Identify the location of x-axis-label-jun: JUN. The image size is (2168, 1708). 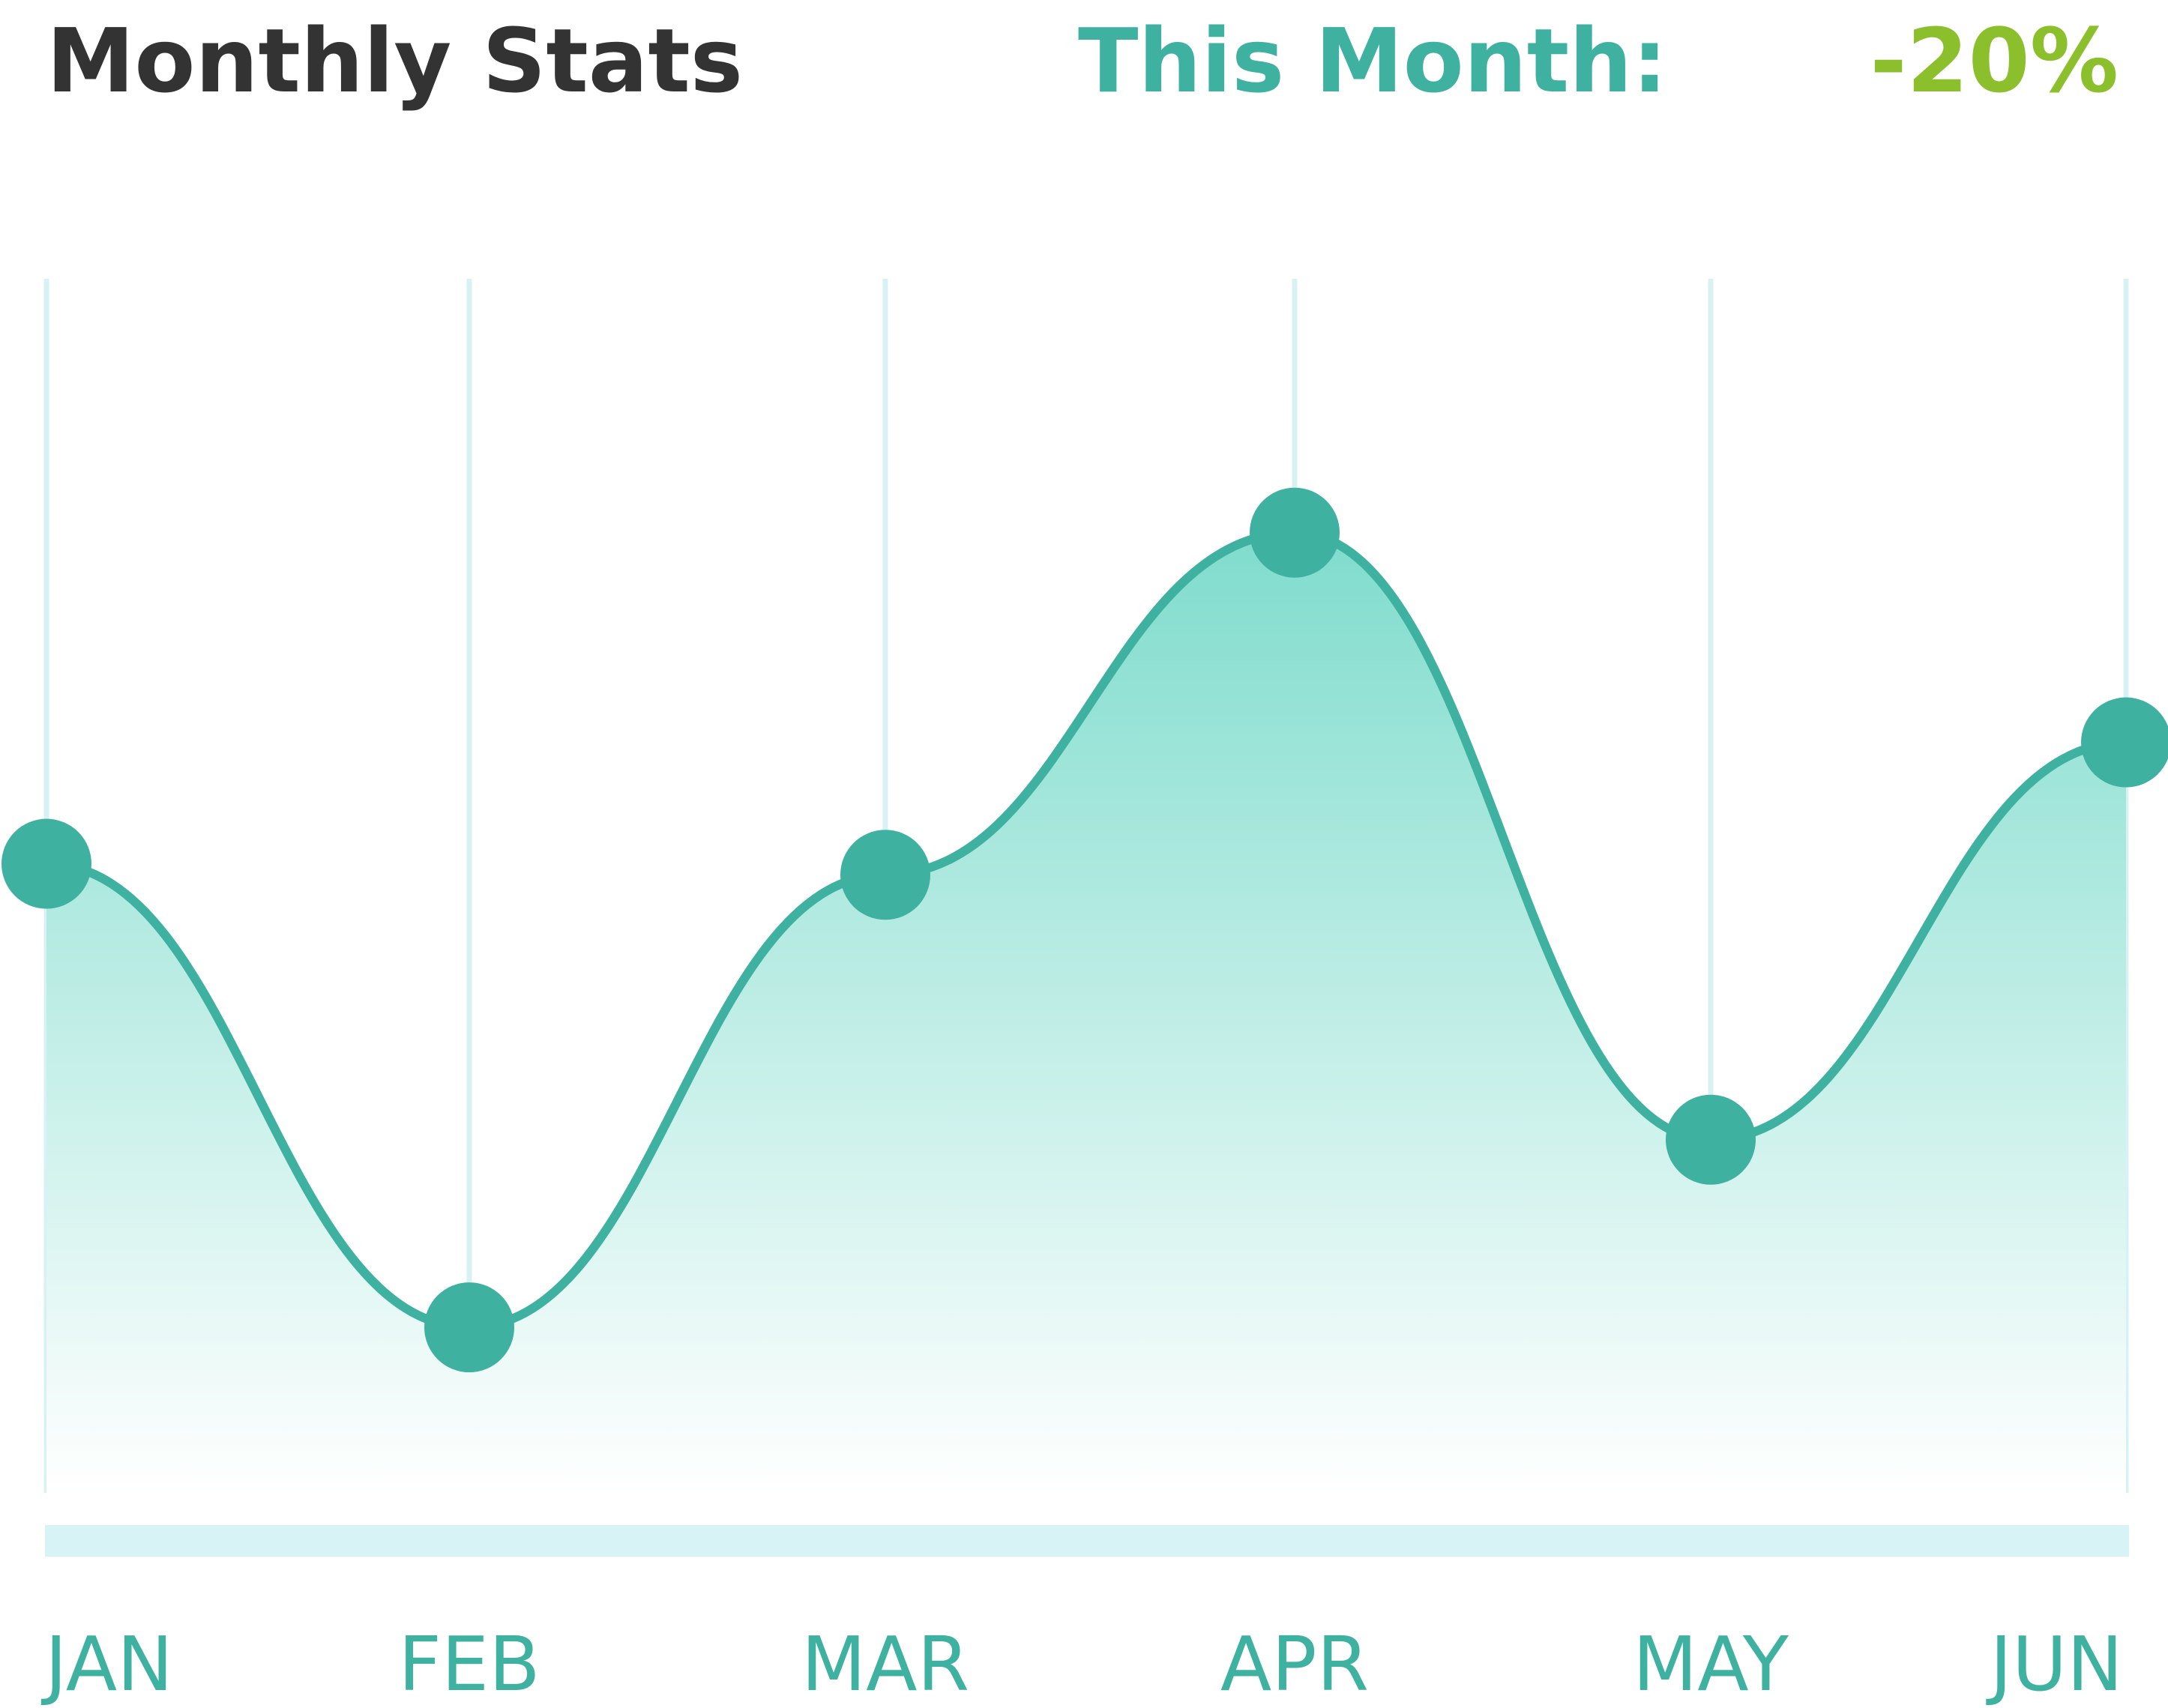
(2055, 1664).